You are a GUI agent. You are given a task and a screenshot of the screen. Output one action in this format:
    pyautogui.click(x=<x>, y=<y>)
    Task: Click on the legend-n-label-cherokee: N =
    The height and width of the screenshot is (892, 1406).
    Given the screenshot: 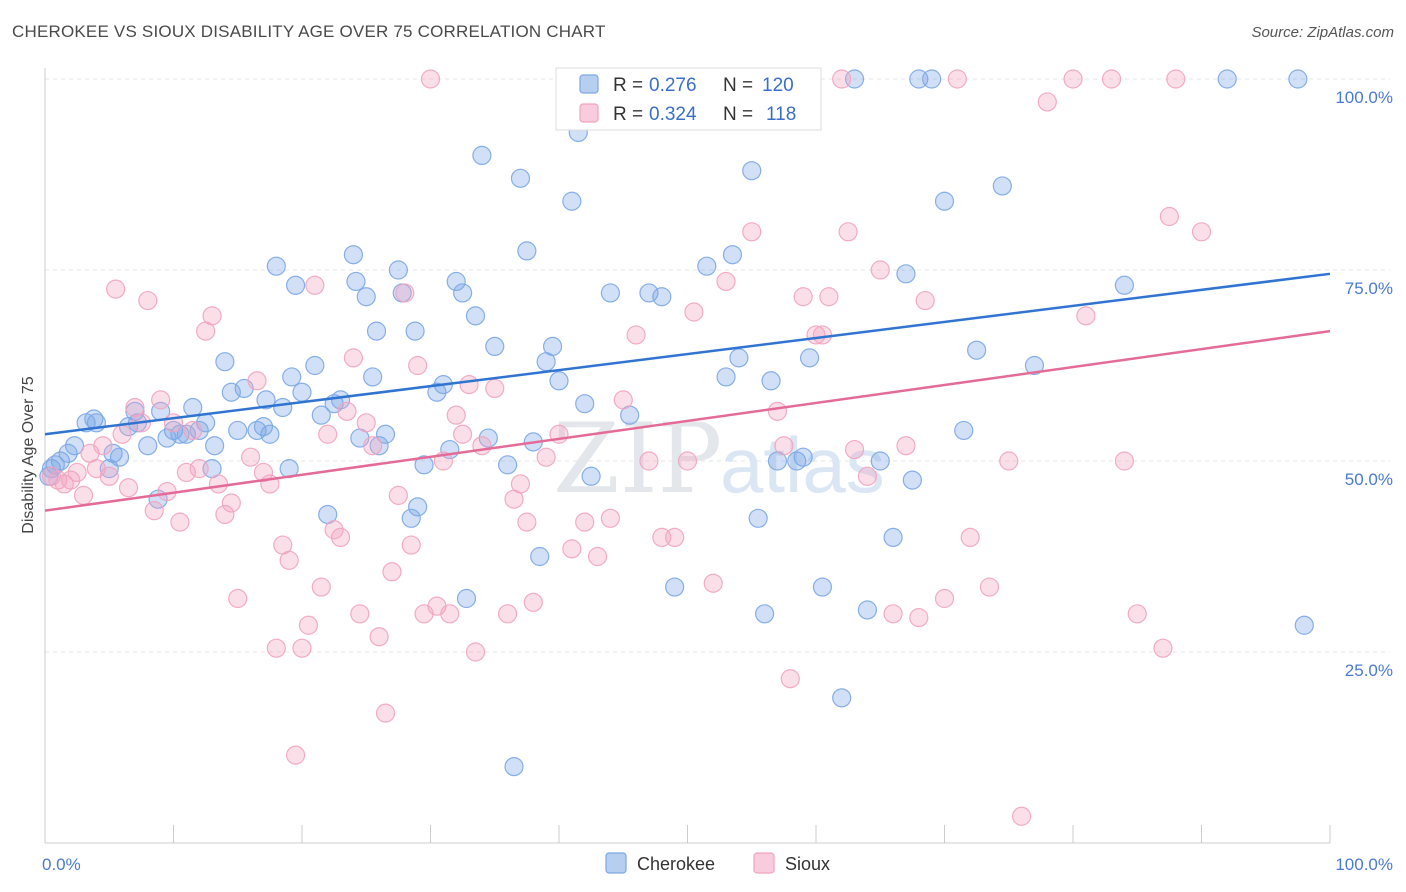 What is the action you would take?
    pyautogui.click(x=738, y=85)
    